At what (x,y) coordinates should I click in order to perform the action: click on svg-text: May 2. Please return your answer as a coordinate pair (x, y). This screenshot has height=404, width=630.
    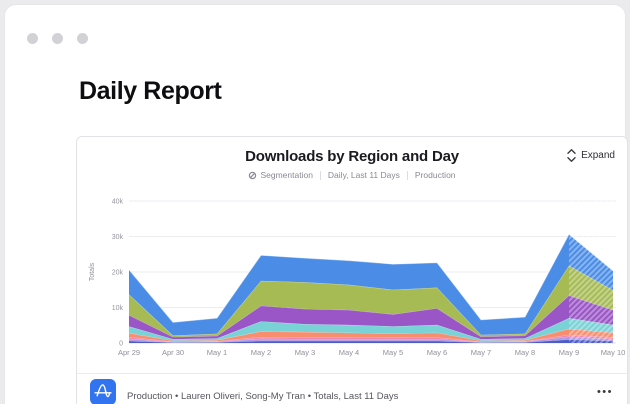
    Looking at the image, I should click on (261, 352).